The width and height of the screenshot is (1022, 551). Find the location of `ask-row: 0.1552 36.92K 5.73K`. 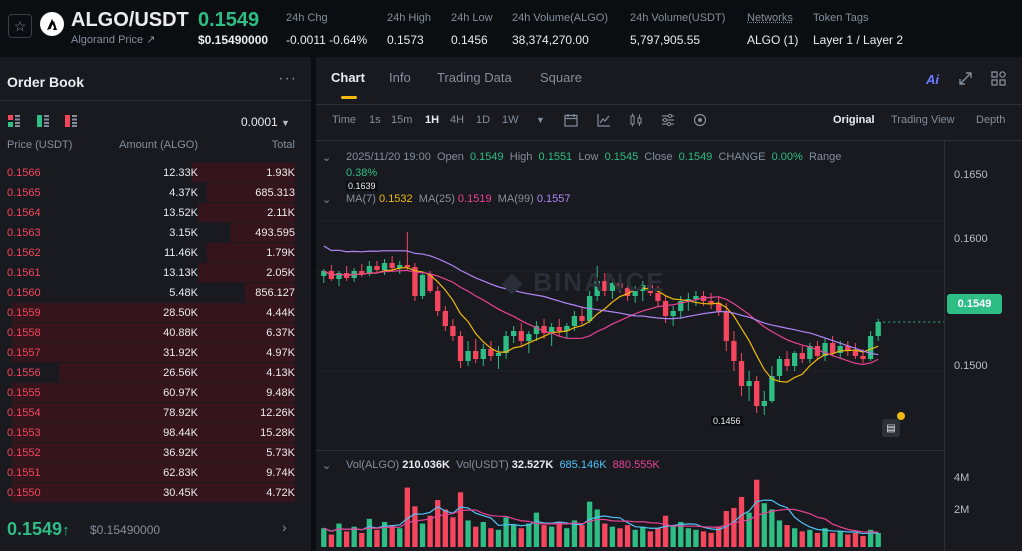

ask-row: 0.1552 36.92K 5.73K is located at coordinates (155, 453).